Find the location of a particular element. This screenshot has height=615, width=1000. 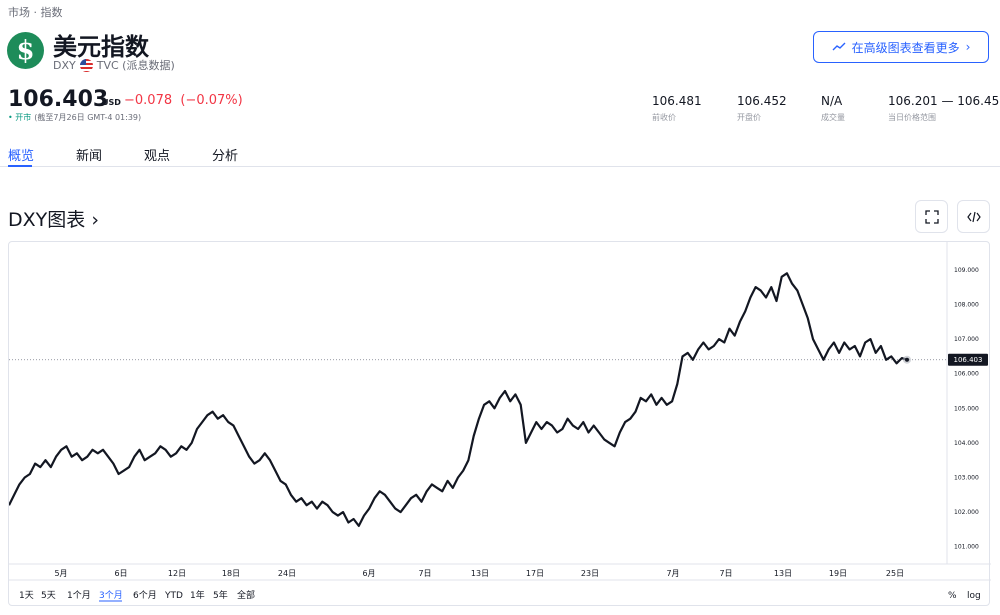

stat-label: 开盘价 is located at coordinates (749, 117).